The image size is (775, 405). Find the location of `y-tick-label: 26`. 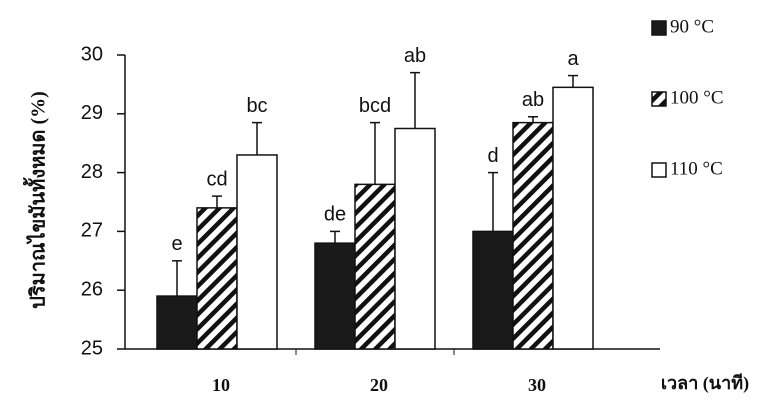

y-tick-label: 26 is located at coordinates (92, 289).